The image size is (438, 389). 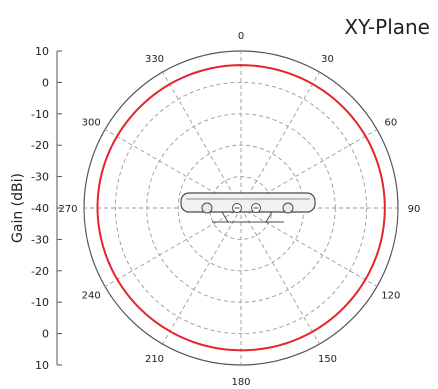 I want to click on angle-tick-label-120: 120, so click(x=390, y=296).